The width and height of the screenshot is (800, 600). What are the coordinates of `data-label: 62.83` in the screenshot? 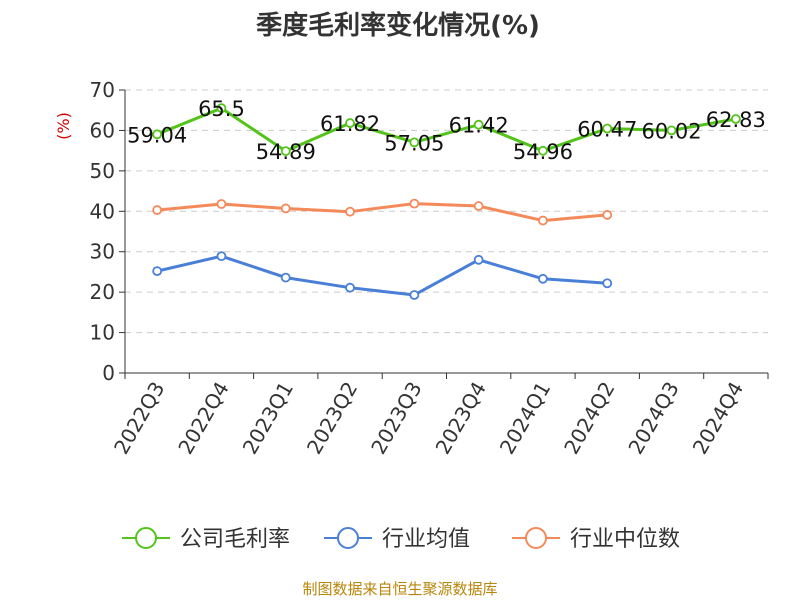 It's located at (736, 120).